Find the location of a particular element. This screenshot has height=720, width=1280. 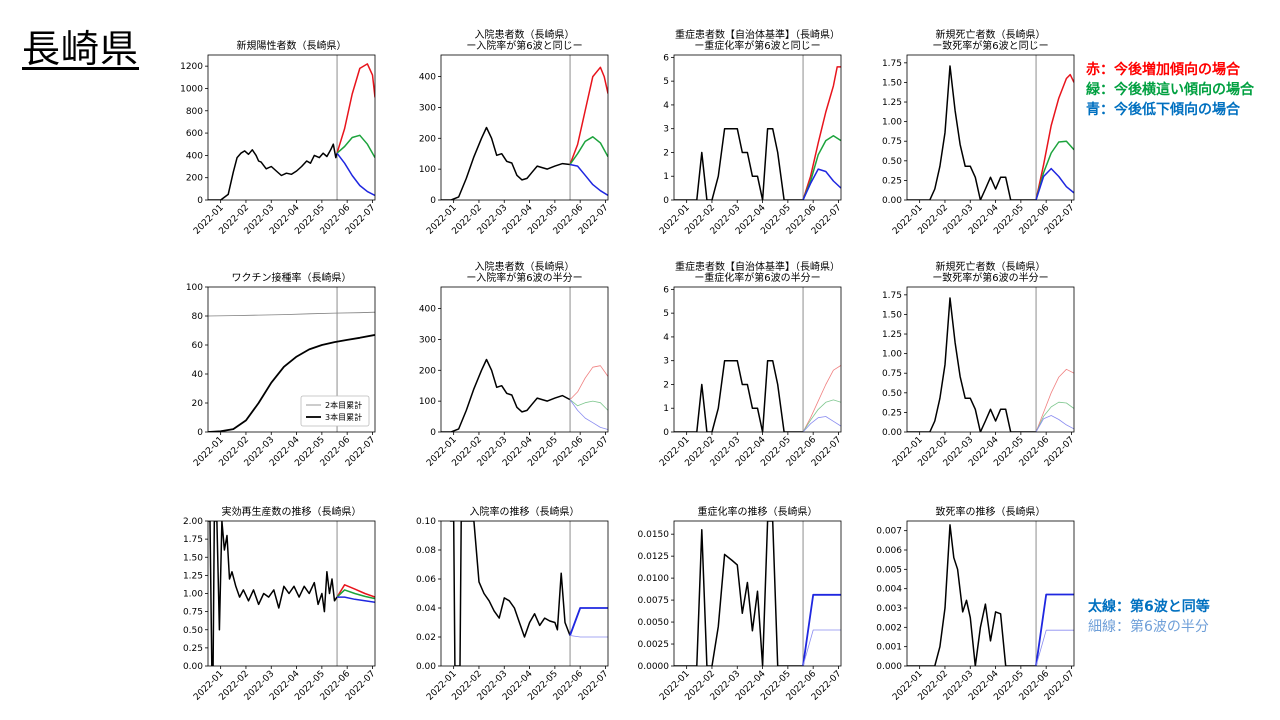

legend-thick-line: 太線：第6波と同等 is located at coordinates (1149, 607).